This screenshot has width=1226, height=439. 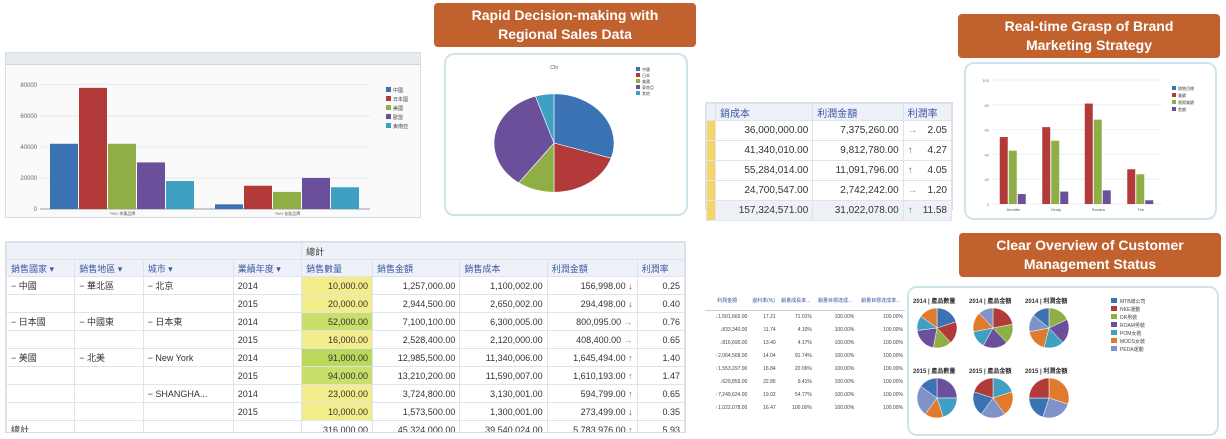 What do you see at coordinates (660, 411) in the screenshot?
I see `pivot-rate-cell: 0.35` at bounding box center [660, 411].